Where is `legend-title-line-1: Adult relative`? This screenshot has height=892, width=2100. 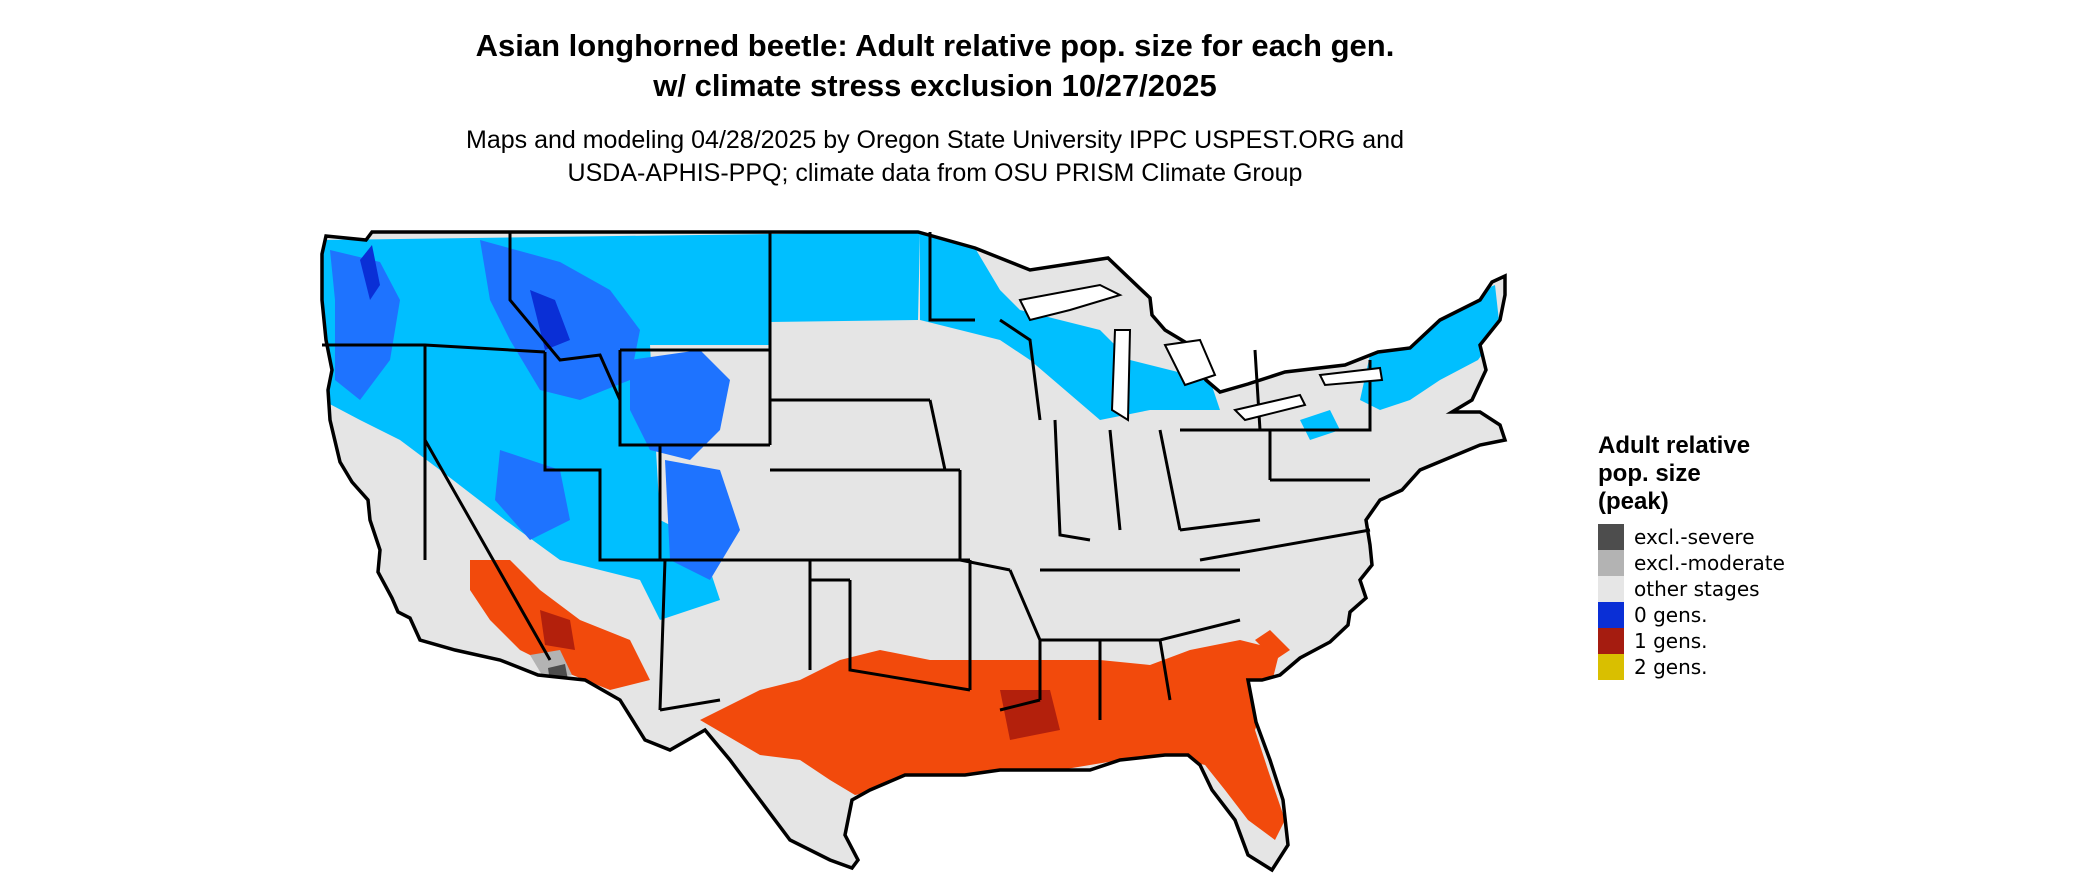 legend-title-line-1: Adult relative is located at coordinates (1674, 445).